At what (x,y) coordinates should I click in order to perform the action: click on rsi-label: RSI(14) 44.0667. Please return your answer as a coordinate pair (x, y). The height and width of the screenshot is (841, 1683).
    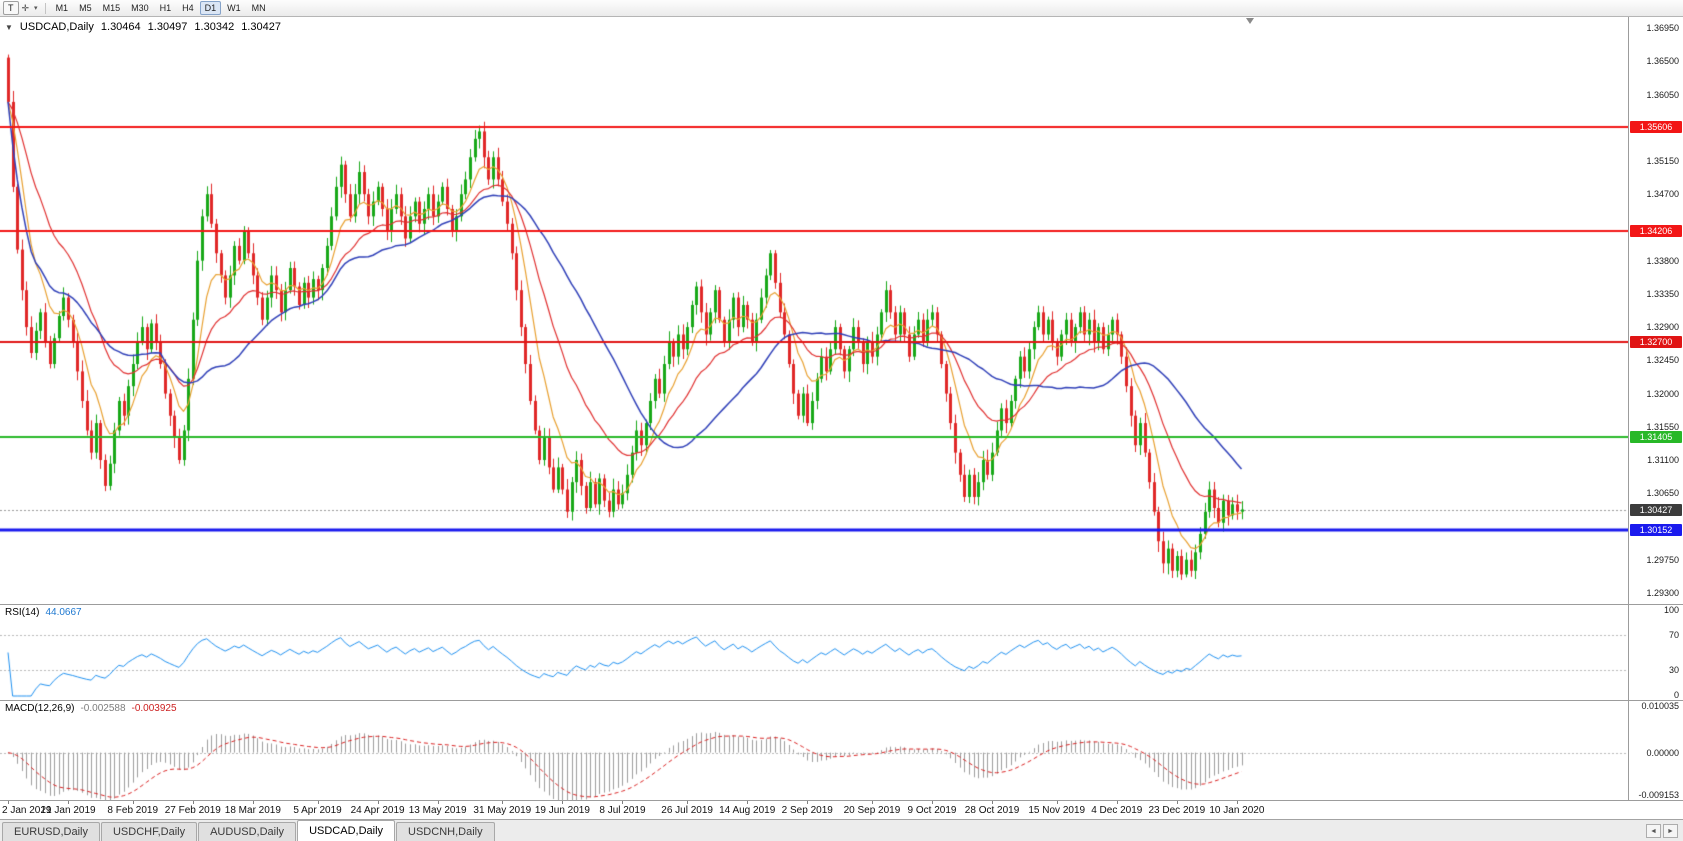
    Looking at the image, I should click on (43, 612).